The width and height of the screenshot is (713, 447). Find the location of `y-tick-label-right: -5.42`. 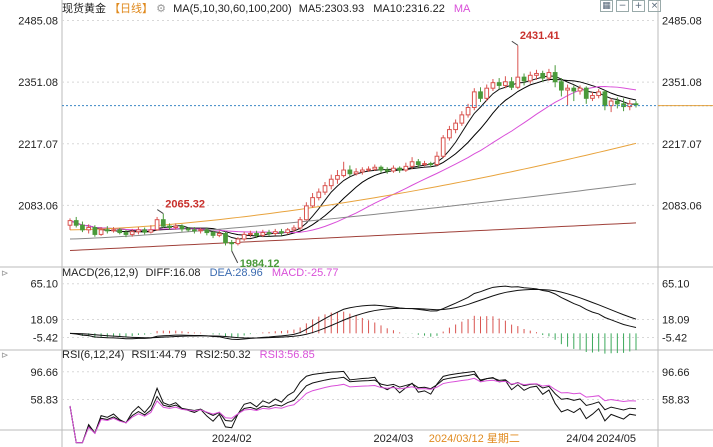

y-tick-label-right: -5.42 is located at coordinates (674, 338).